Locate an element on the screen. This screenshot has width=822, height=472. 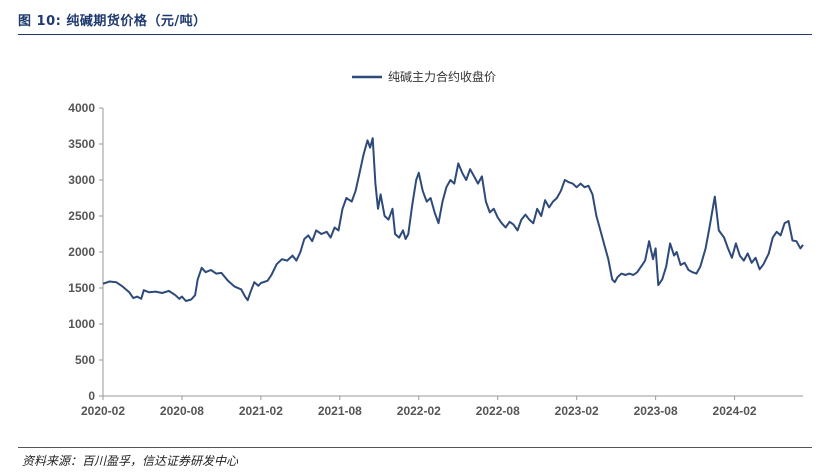
y-tick-label: 2500 is located at coordinates (81, 216).